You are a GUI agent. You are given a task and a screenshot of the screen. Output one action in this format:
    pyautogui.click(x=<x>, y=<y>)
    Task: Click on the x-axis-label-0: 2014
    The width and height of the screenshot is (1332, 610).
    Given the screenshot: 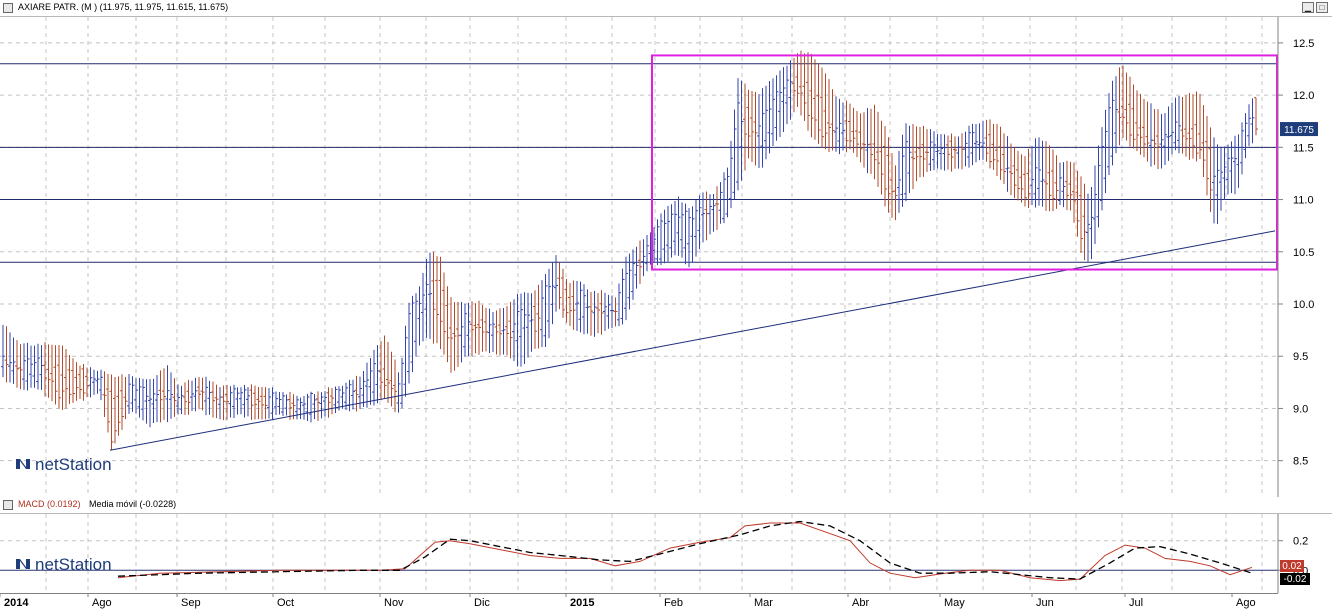 What is the action you would take?
    pyautogui.click(x=16, y=603)
    